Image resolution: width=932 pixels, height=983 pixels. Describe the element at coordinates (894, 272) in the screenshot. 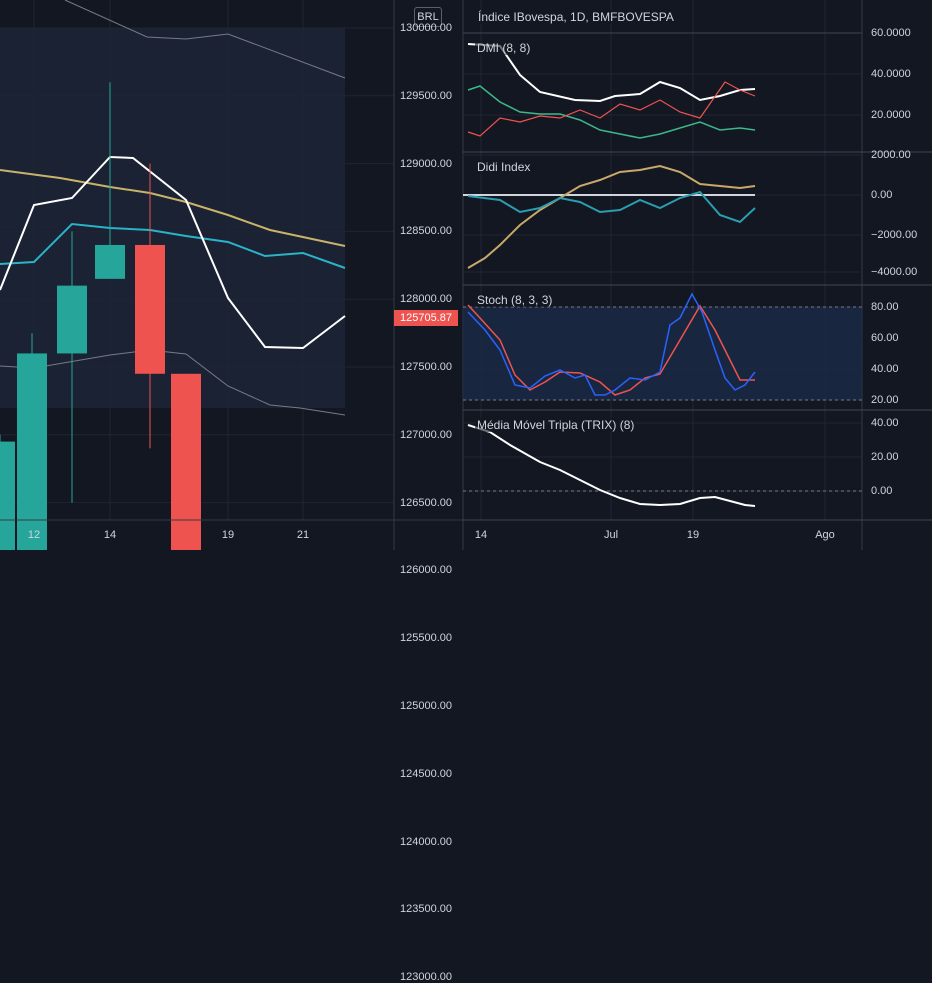

I see `indicator-tick-label: −4000.00` at that location.